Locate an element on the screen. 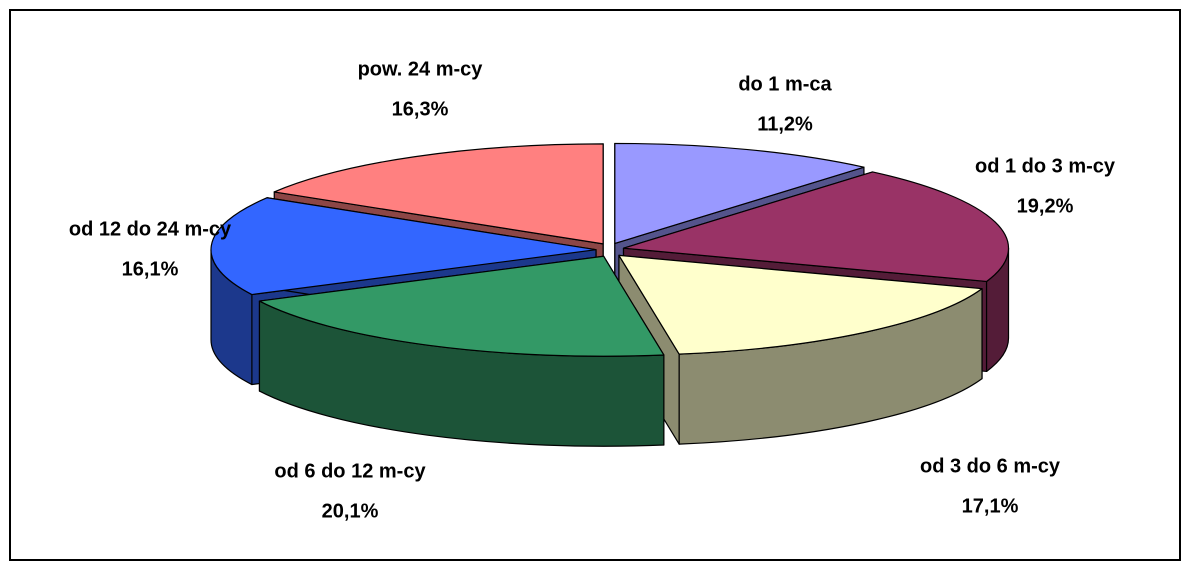  slice-value-label: 19,2% is located at coordinates (1045, 206).